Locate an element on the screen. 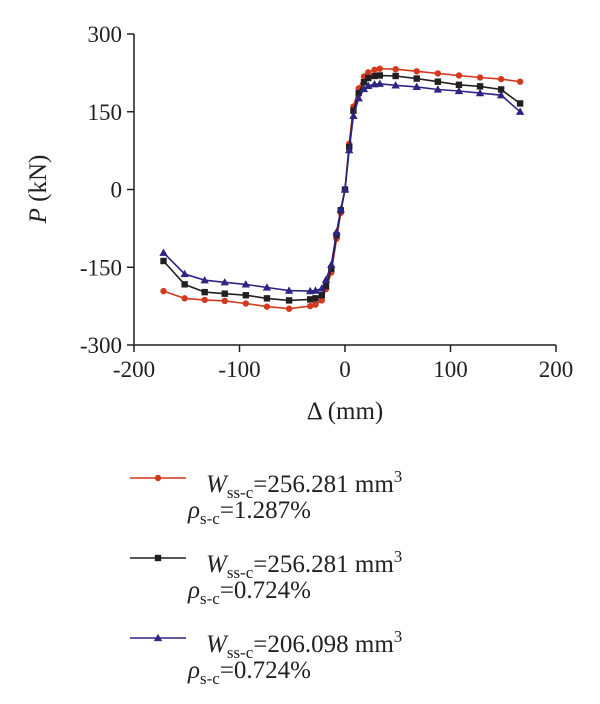 The image size is (600, 704). legend-entry: Wss-c=206.098 mm3 ρs-c=0.724% is located at coordinates (350, 662).